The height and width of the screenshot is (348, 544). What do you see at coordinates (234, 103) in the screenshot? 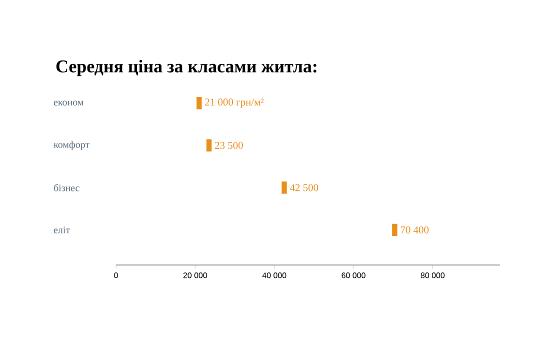
I see `data-label: 21 000 грн/м²` at bounding box center [234, 103].